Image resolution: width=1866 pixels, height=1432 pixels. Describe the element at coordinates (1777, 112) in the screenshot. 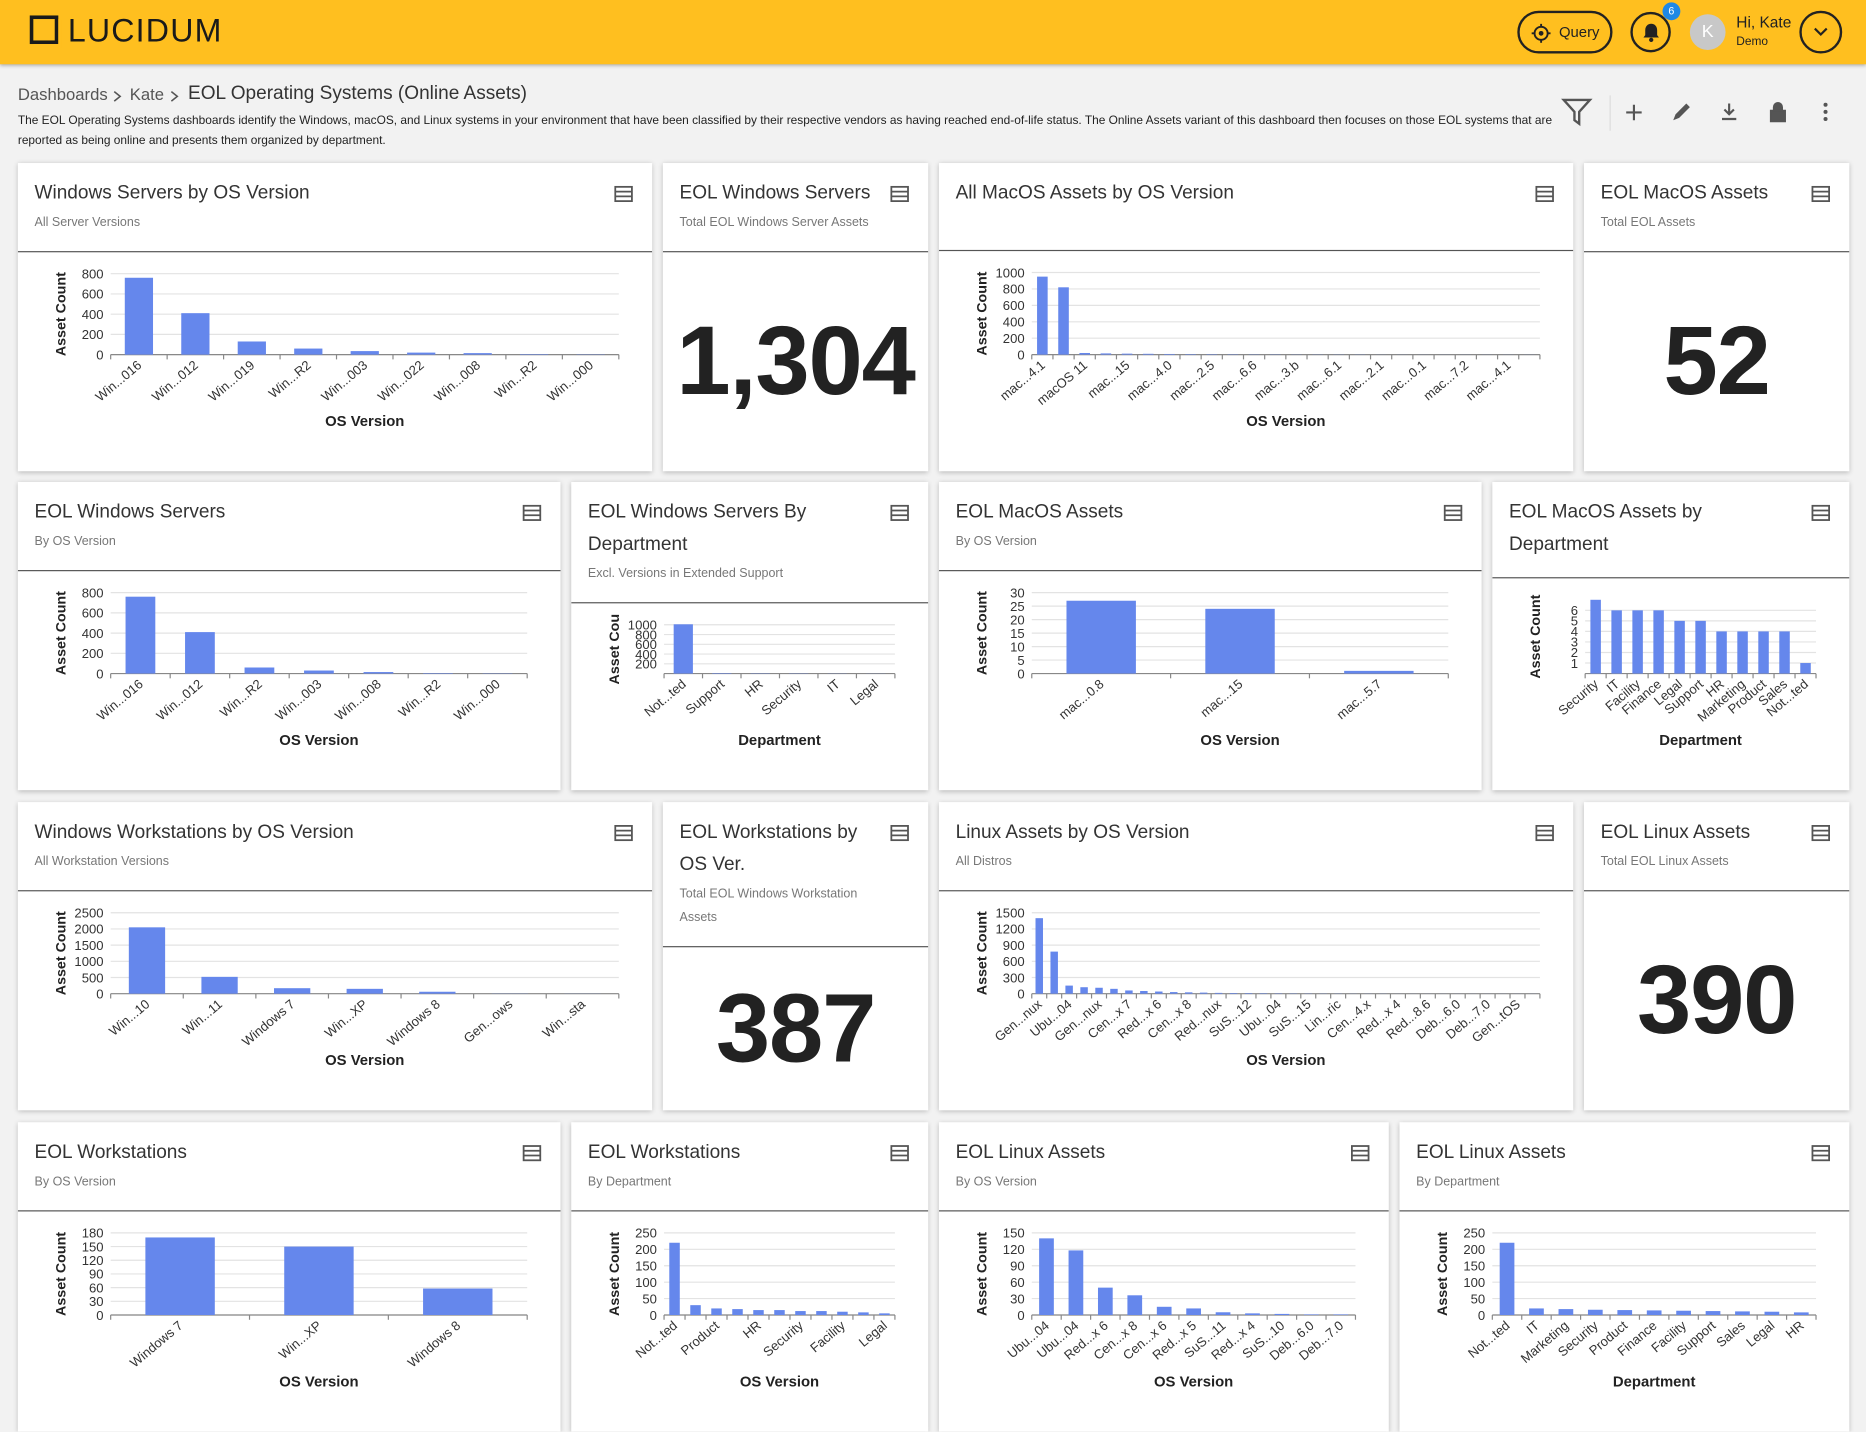

I see `lock-button` at that location.